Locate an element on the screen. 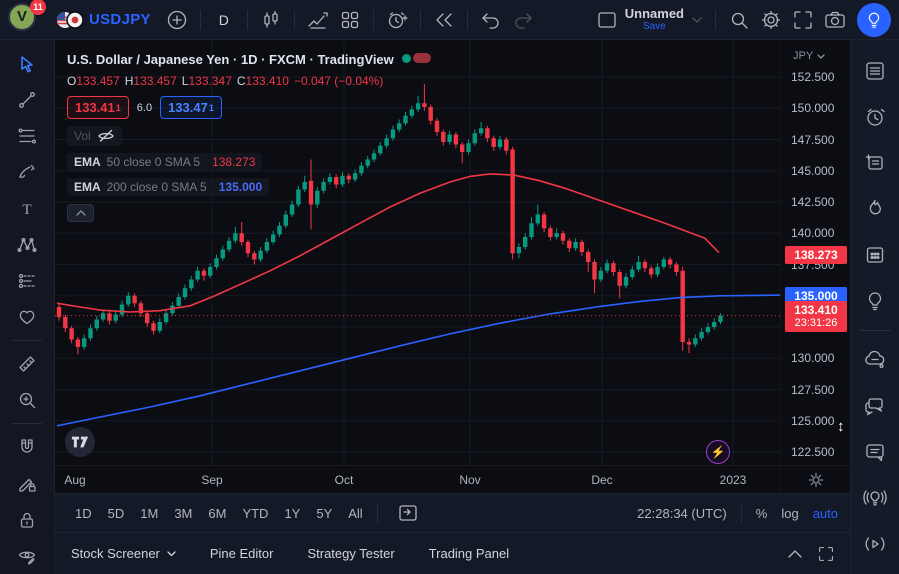 This screenshot has width=899, height=574. tradingview-logo is located at coordinates (80, 442).